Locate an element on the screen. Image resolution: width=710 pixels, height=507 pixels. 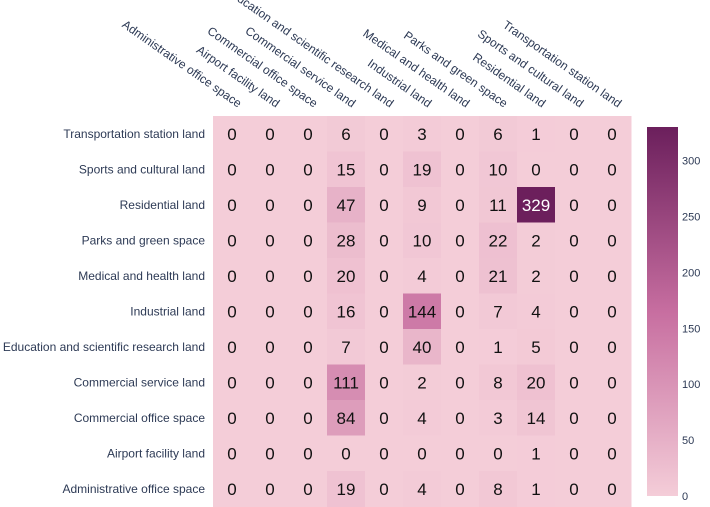
cell-value-label: 11 is located at coordinates (498, 205).